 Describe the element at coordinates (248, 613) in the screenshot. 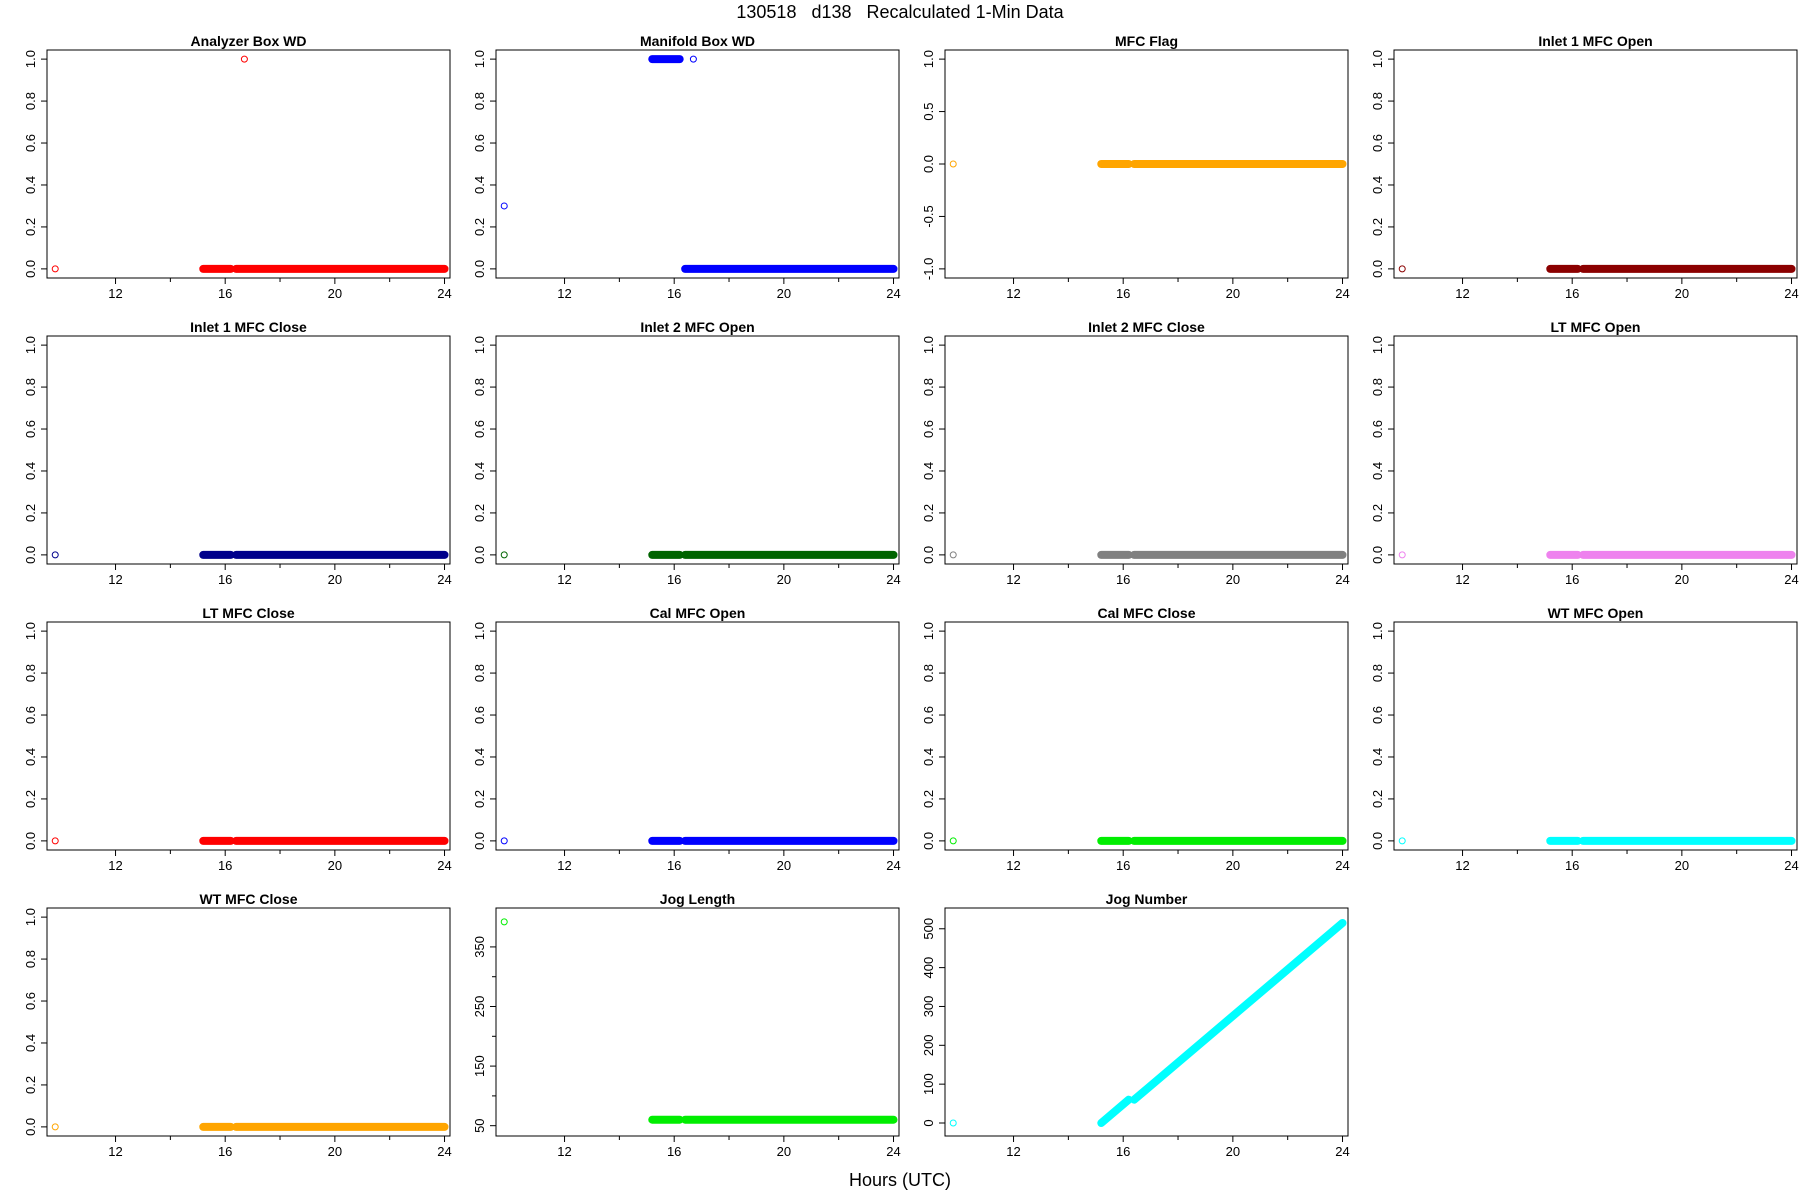

I see `plot-title: LT MFC Close` at that location.